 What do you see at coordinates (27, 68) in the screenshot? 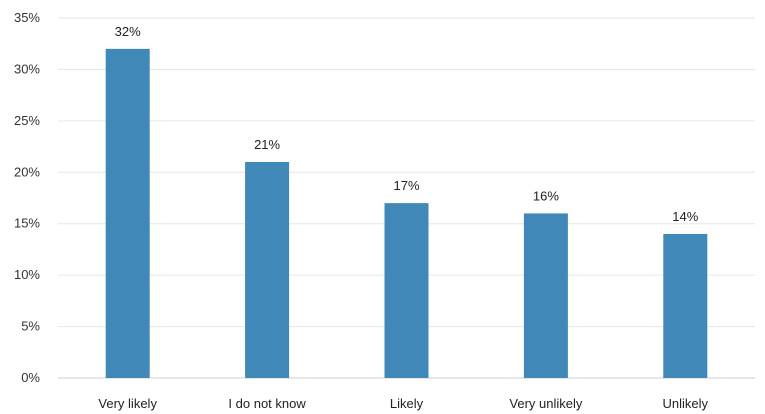
I see `y-tick-label: 30%` at bounding box center [27, 68].